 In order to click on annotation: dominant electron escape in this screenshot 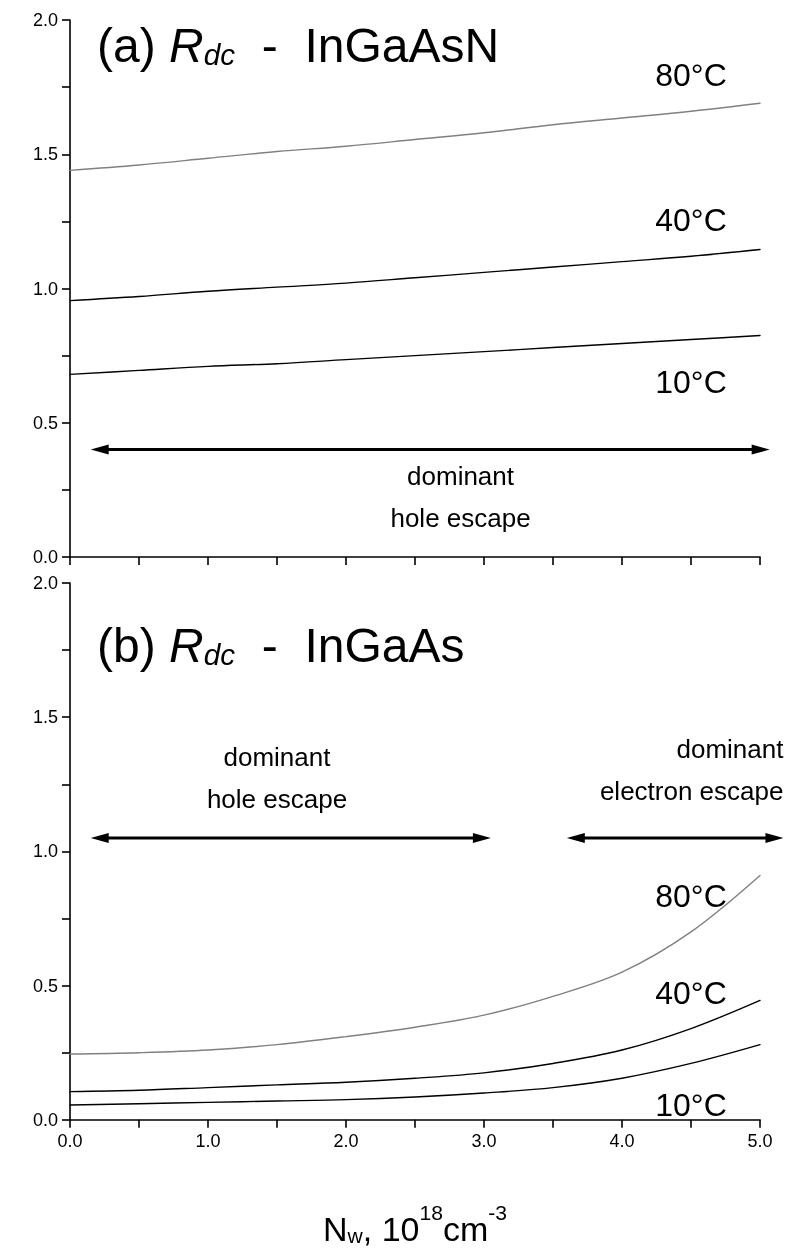, I will do `click(692, 769)`.